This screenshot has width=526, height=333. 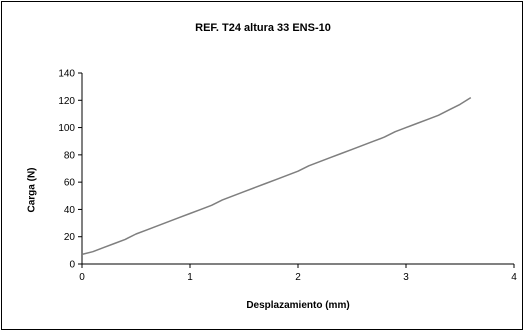 What do you see at coordinates (298, 305) in the screenshot?
I see `x-axis-label: Desplazamiento (mm)` at bounding box center [298, 305].